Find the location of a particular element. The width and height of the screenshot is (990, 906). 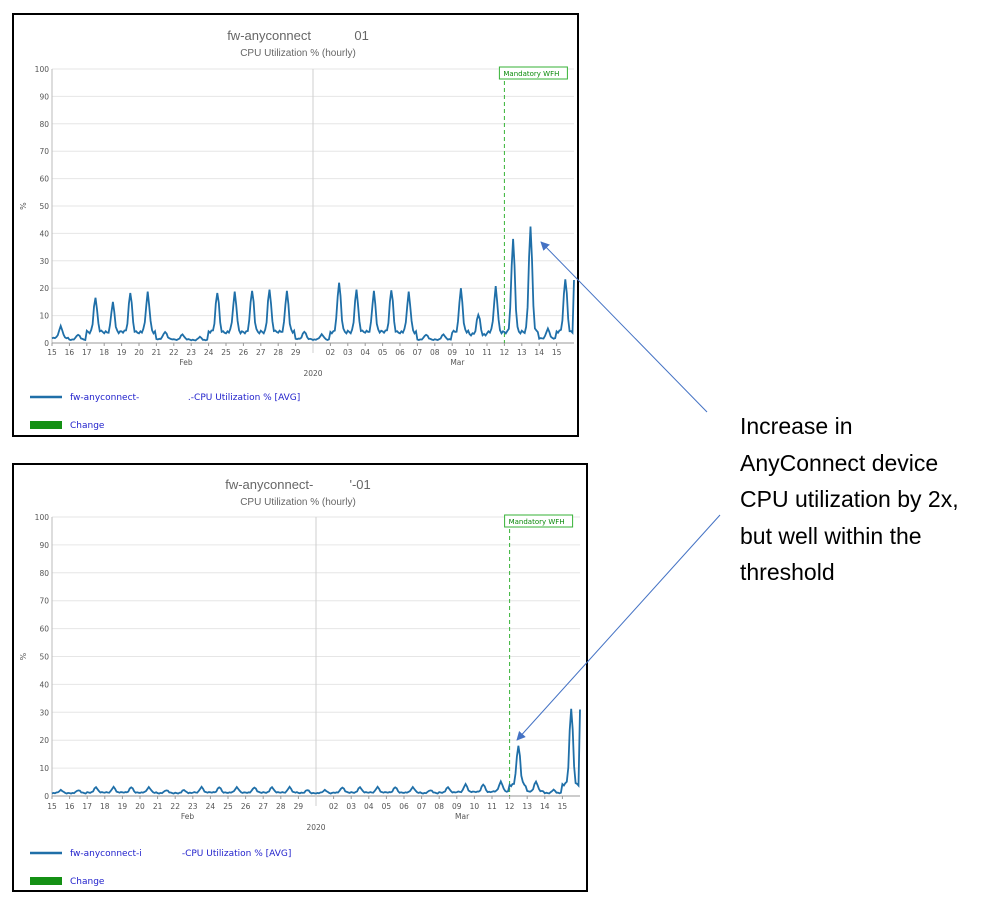

annotation-arrow-bottom is located at coordinates (618, 627).